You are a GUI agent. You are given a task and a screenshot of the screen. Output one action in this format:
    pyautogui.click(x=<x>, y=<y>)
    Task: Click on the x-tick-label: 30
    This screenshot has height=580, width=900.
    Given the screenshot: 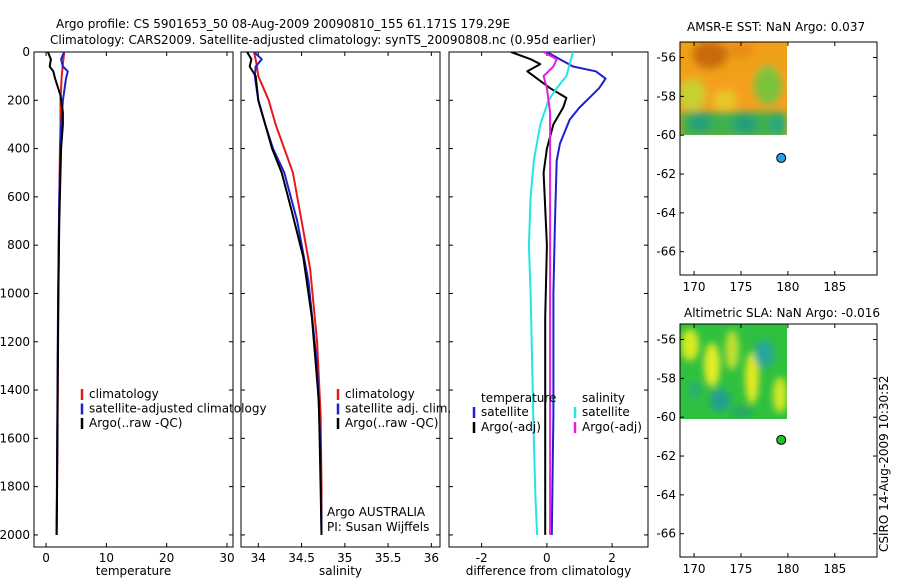 What is the action you would take?
    pyautogui.click(x=226, y=558)
    